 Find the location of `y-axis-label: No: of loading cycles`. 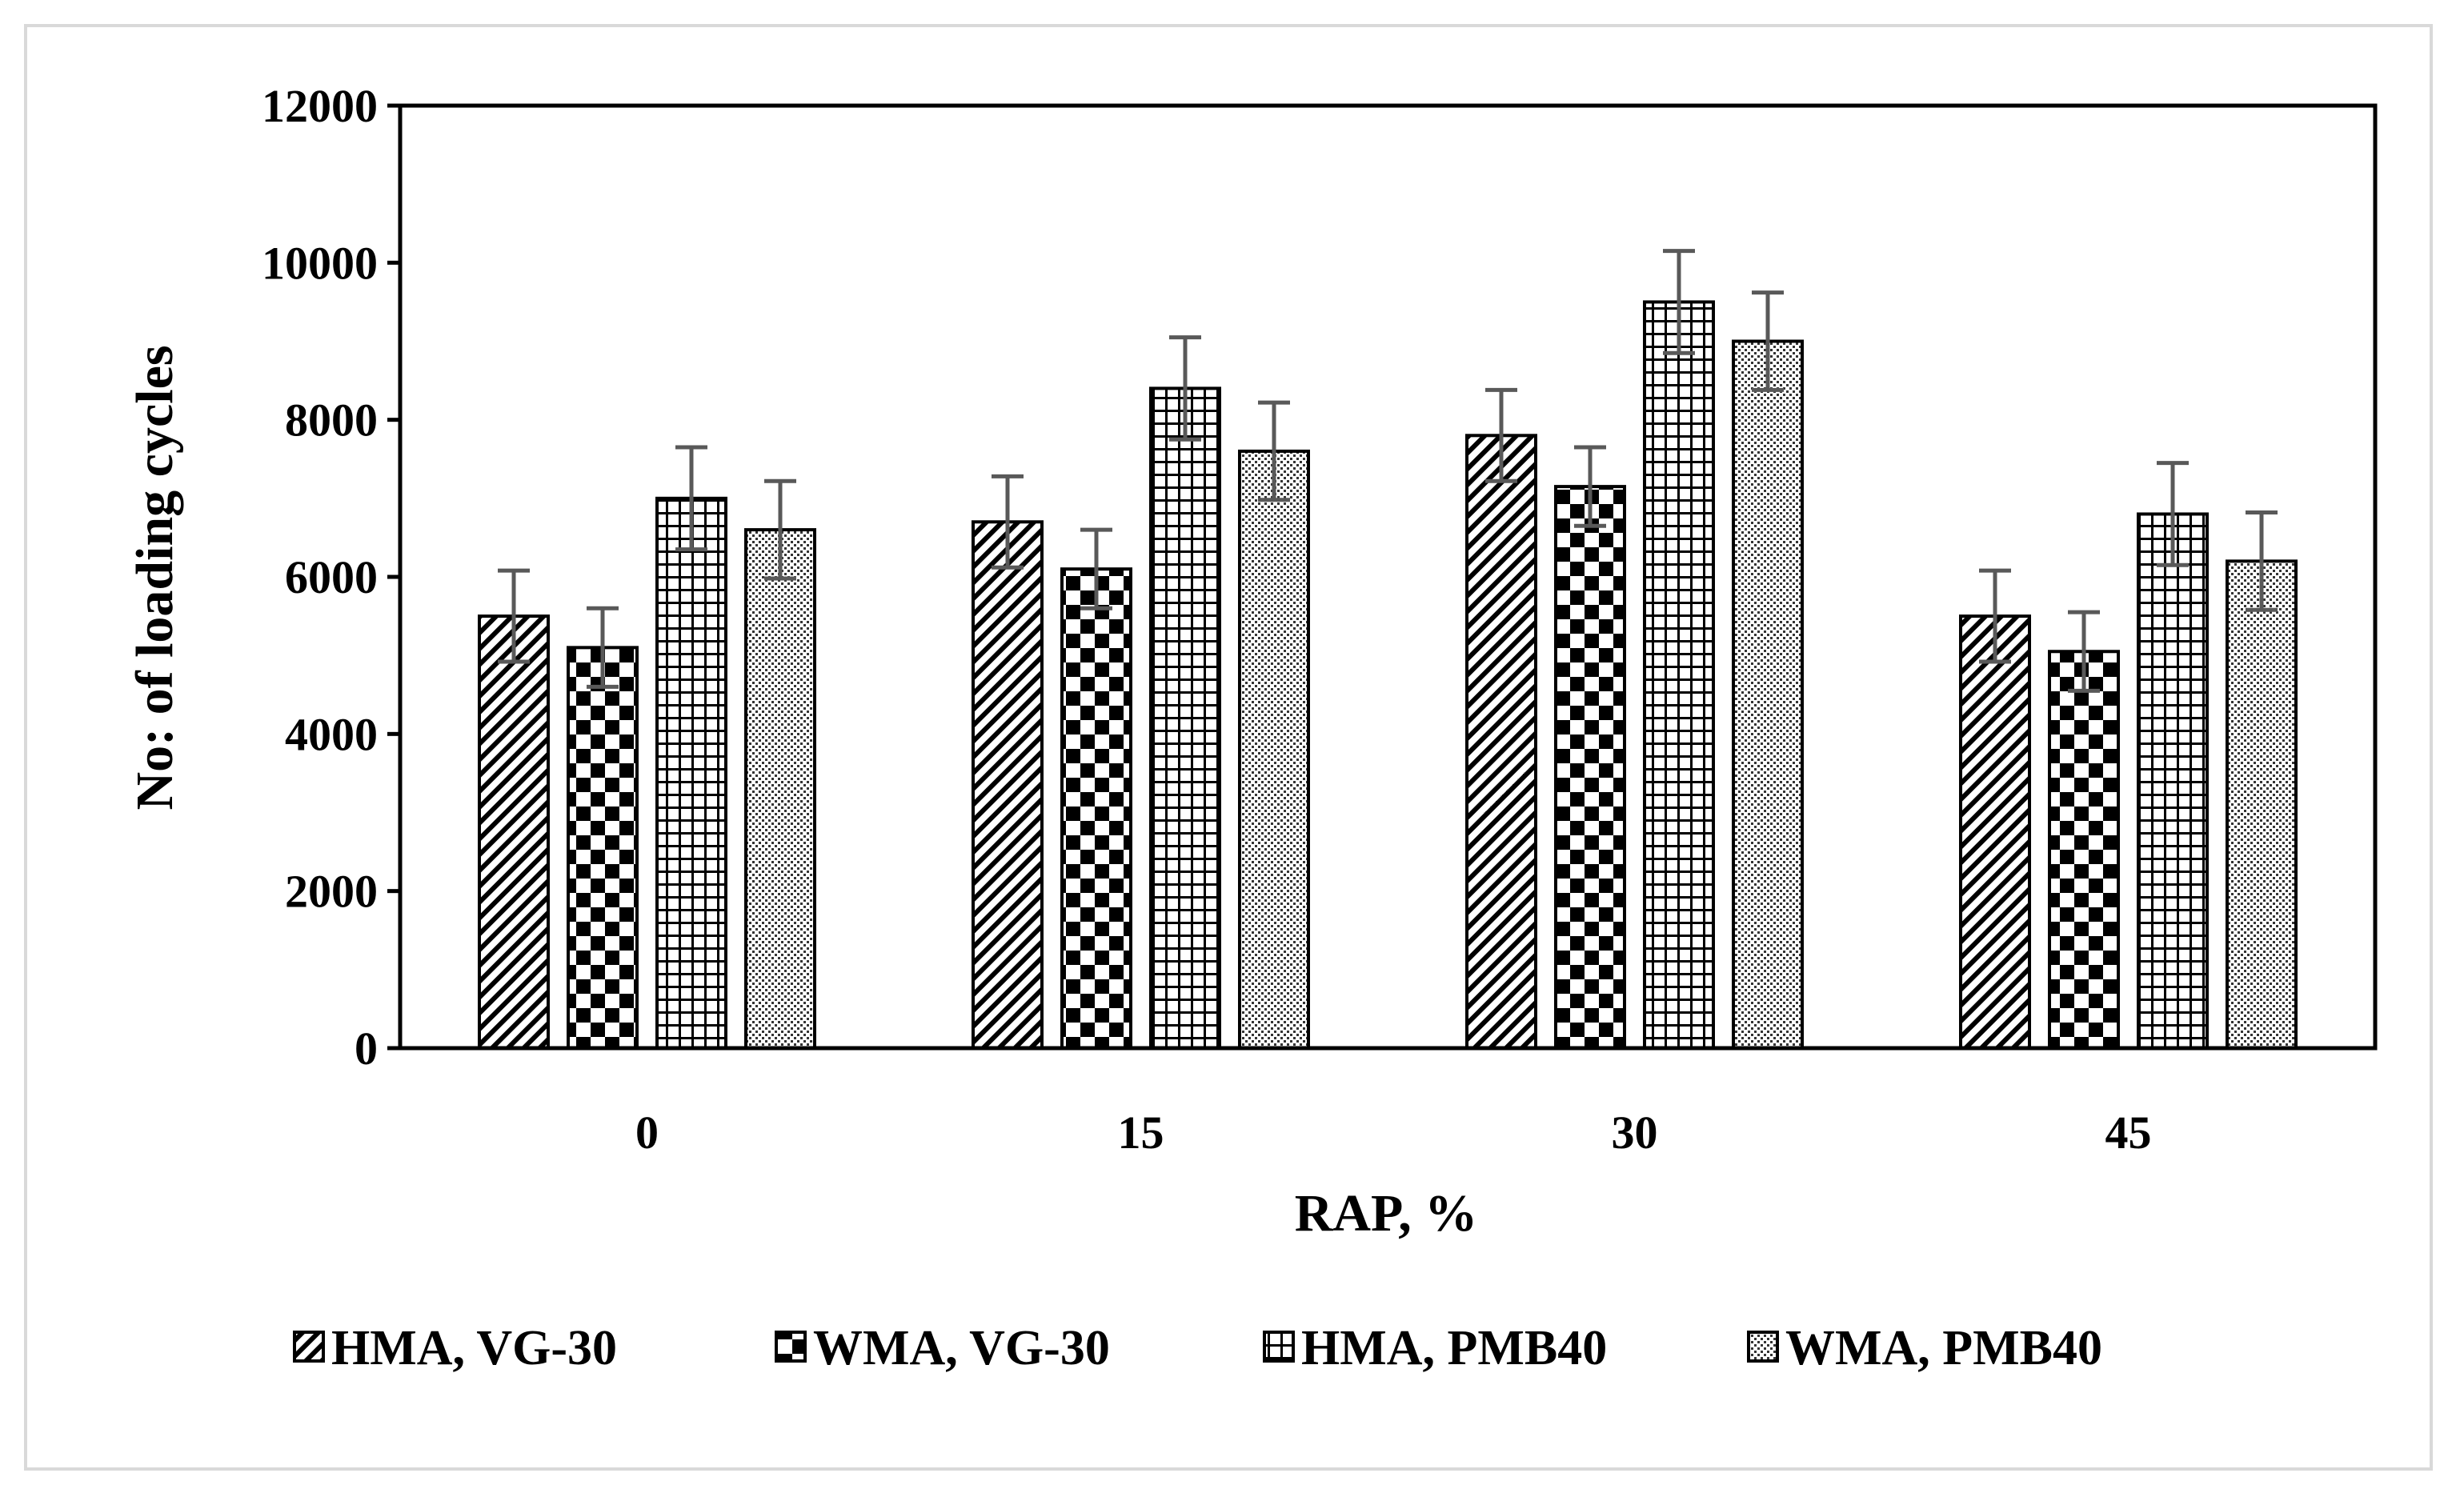

y-axis-label: No: of loading cycles is located at coordinates (155, 577).